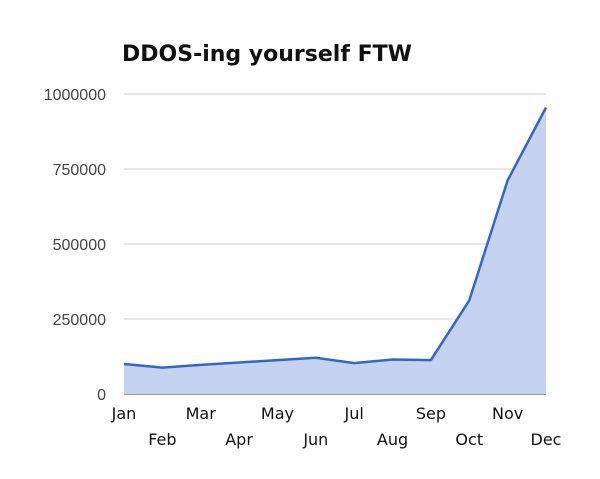 The width and height of the screenshot is (600, 479). I want to click on chart-title: DDOS-ing yourself FTW, so click(267, 54).